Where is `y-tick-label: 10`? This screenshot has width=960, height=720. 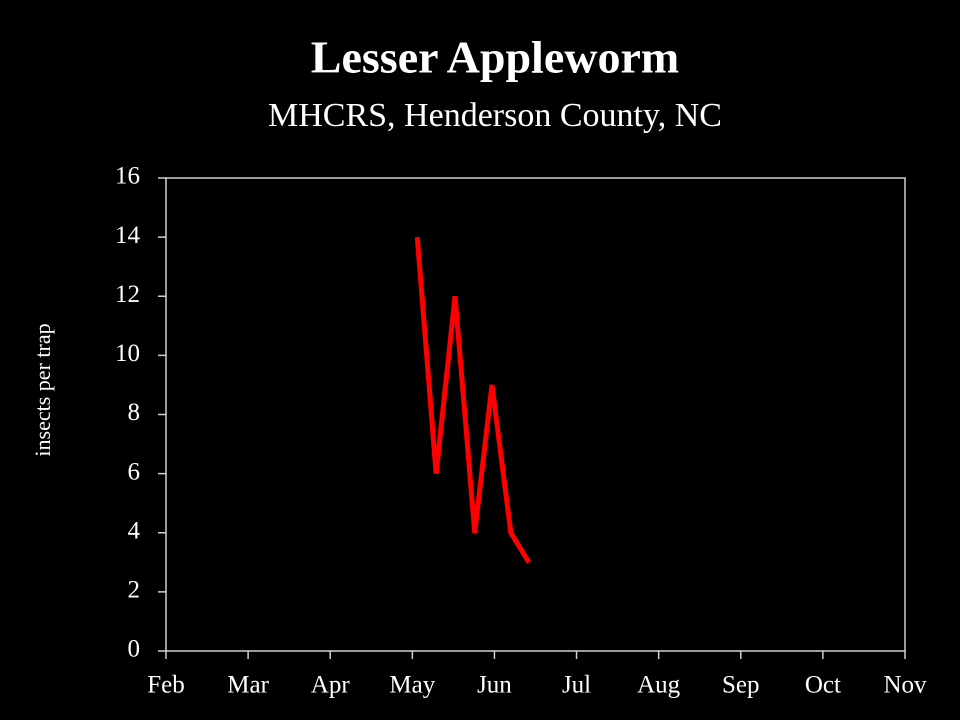
y-tick-label: 10 is located at coordinates (127, 353).